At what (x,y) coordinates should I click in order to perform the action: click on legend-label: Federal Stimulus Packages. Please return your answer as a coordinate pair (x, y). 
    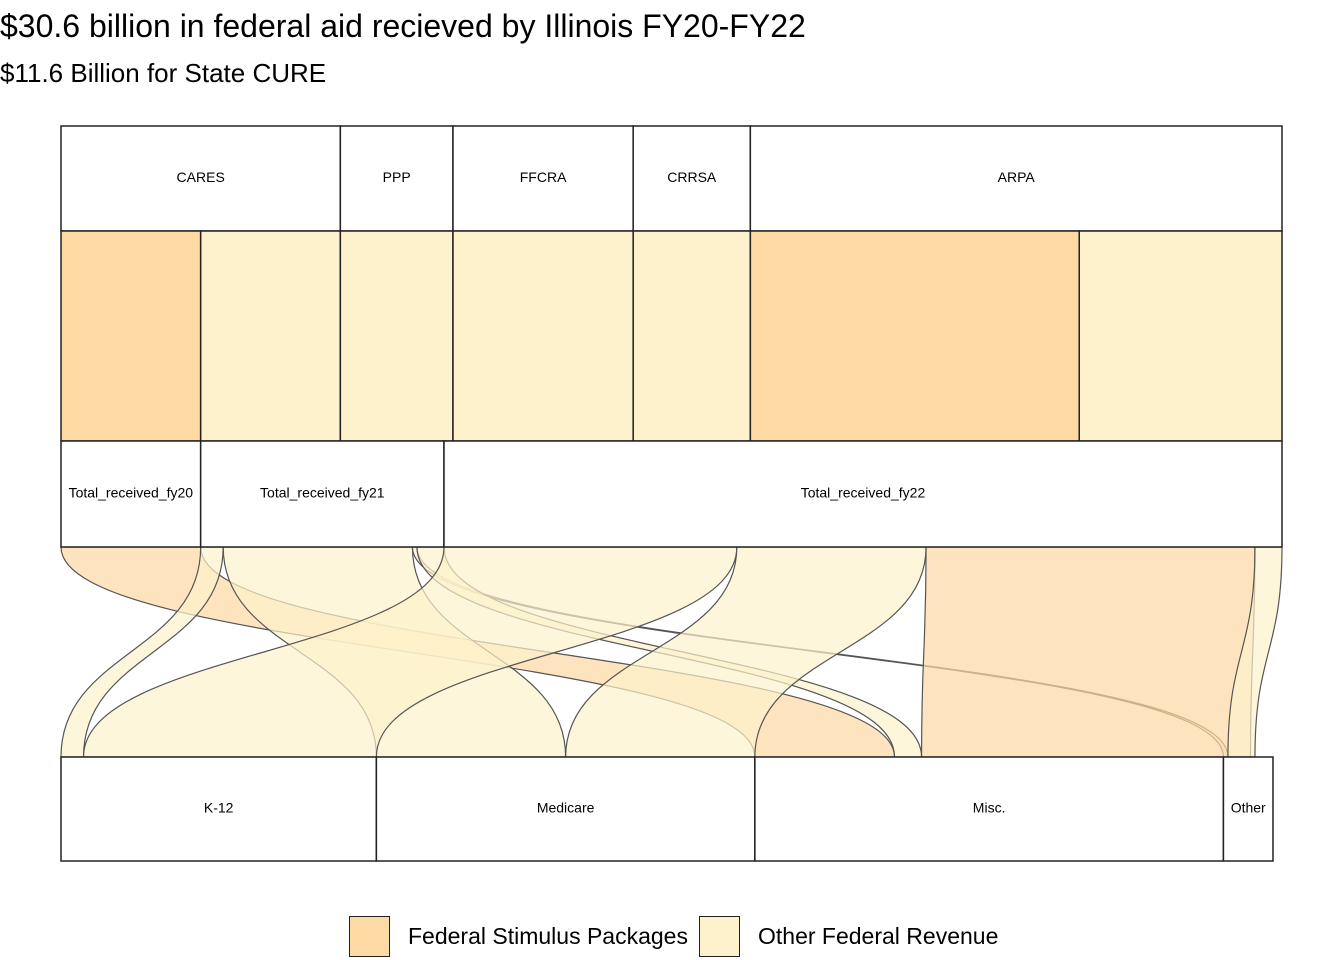
    Looking at the image, I should click on (548, 935).